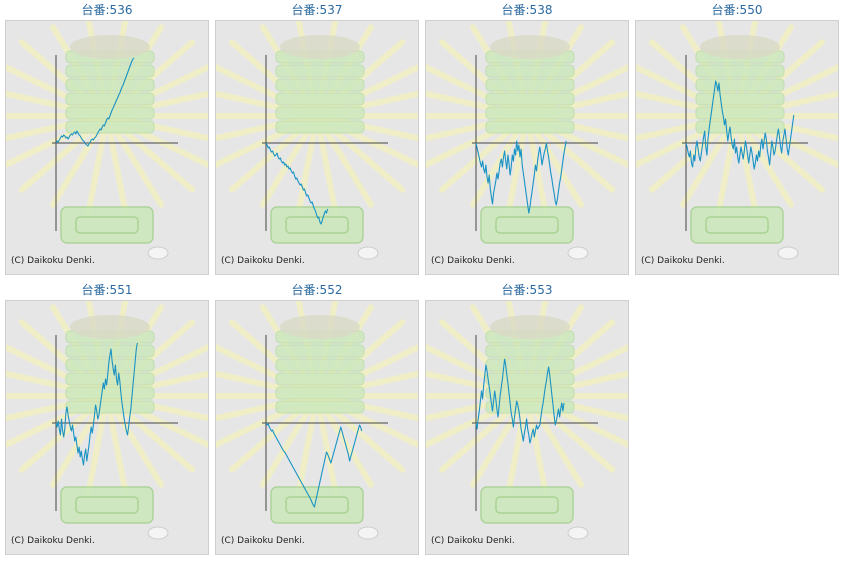 The image size is (845, 561). Describe the element at coordinates (317, 10) in the screenshot. I see `machine-number-title: 台番:537` at that location.